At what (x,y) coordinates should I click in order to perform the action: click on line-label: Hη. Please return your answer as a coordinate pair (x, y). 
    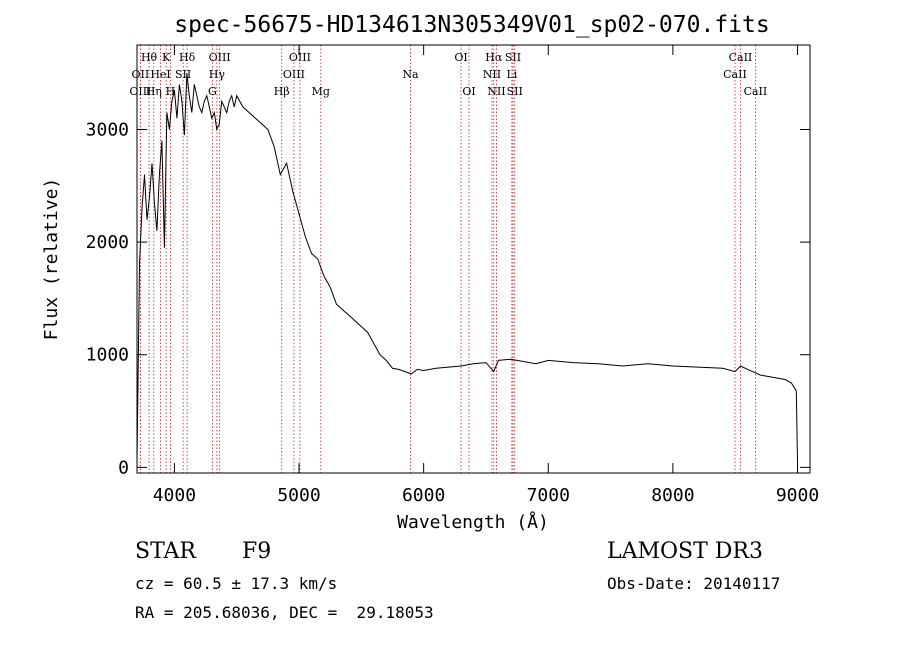
    Looking at the image, I should click on (154, 91).